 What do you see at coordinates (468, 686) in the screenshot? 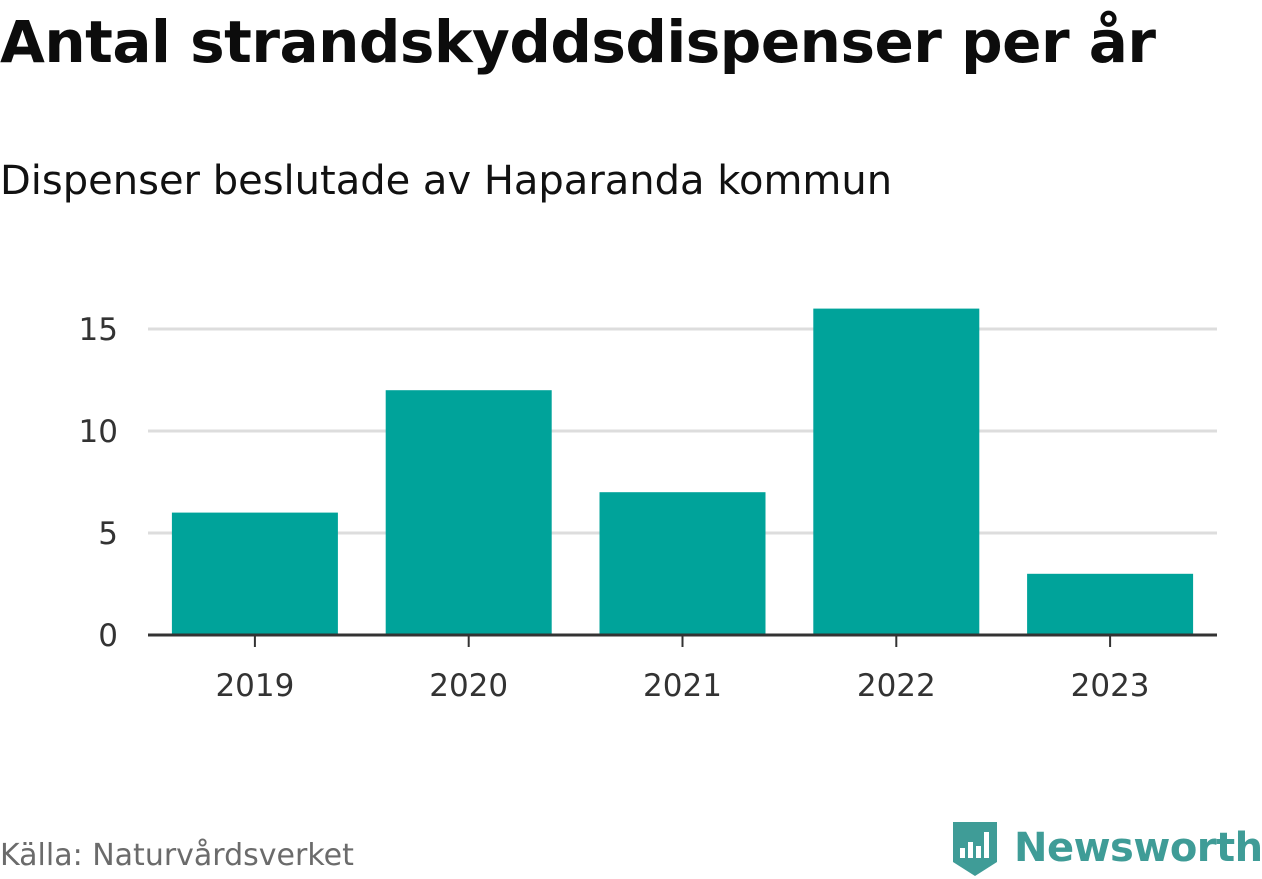
I see `x-tick-label: 2020` at bounding box center [468, 686].